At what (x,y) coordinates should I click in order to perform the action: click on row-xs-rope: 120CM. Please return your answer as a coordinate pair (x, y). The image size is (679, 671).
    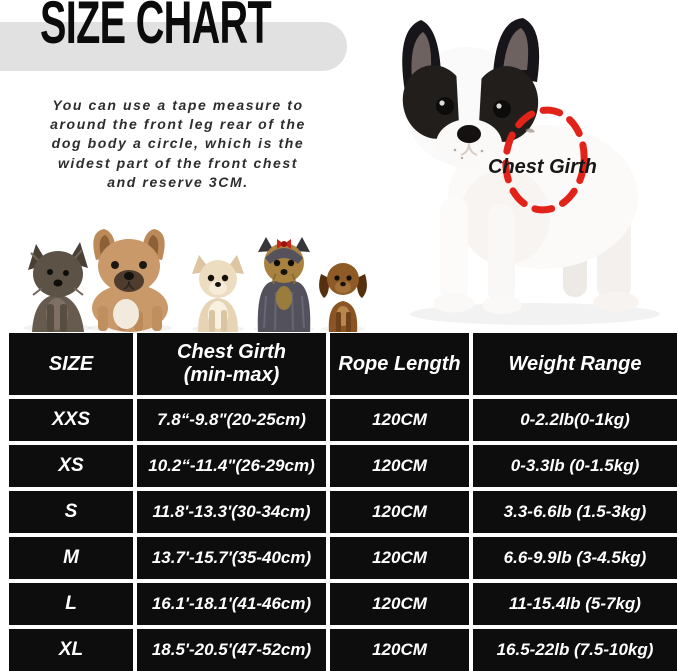
    Looking at the image, I should click on (399, 466).